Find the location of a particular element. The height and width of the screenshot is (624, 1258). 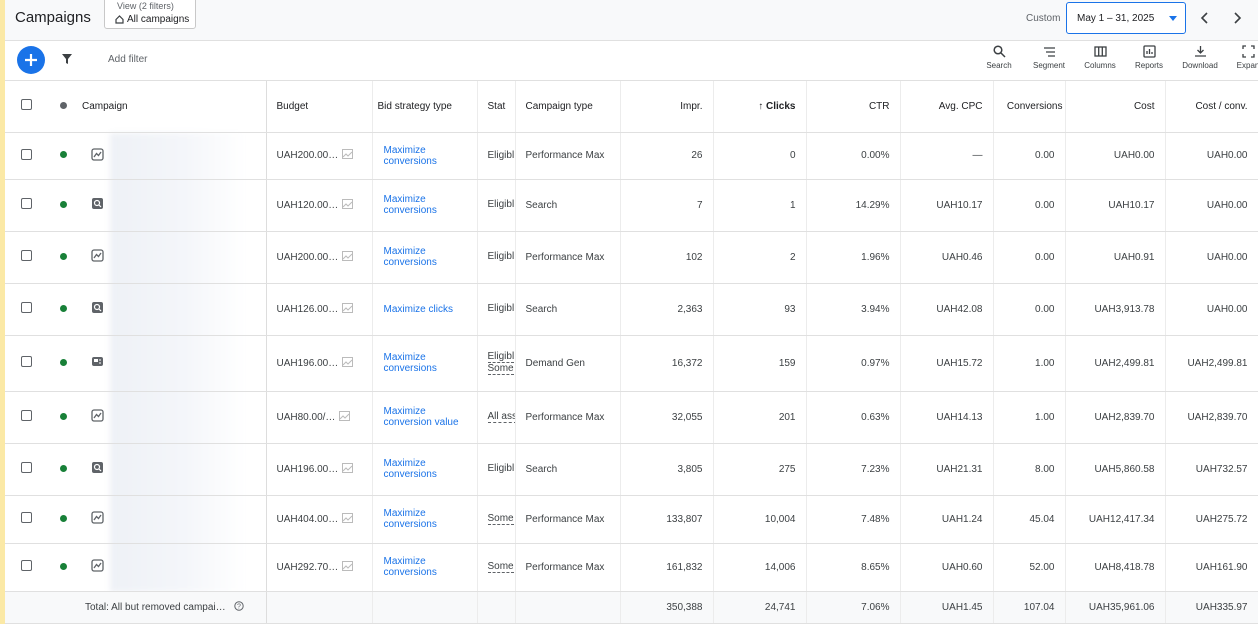

view-selector: View (2 filters) All campaigns is located at coordinates (150, 14).